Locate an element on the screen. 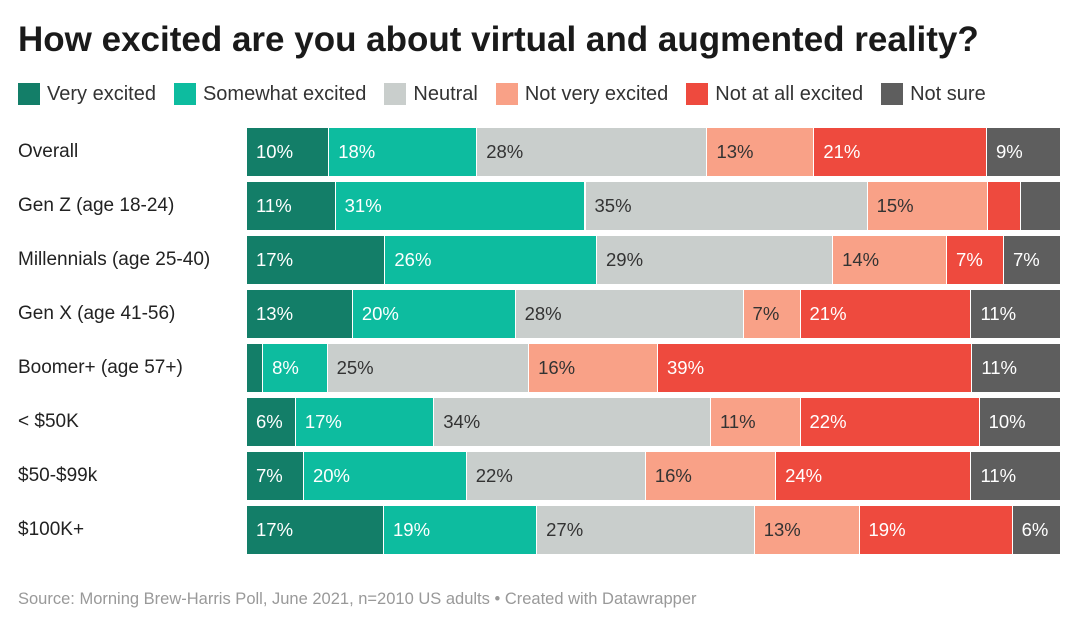  category-label: Overall is located at coordinates (48, 151).